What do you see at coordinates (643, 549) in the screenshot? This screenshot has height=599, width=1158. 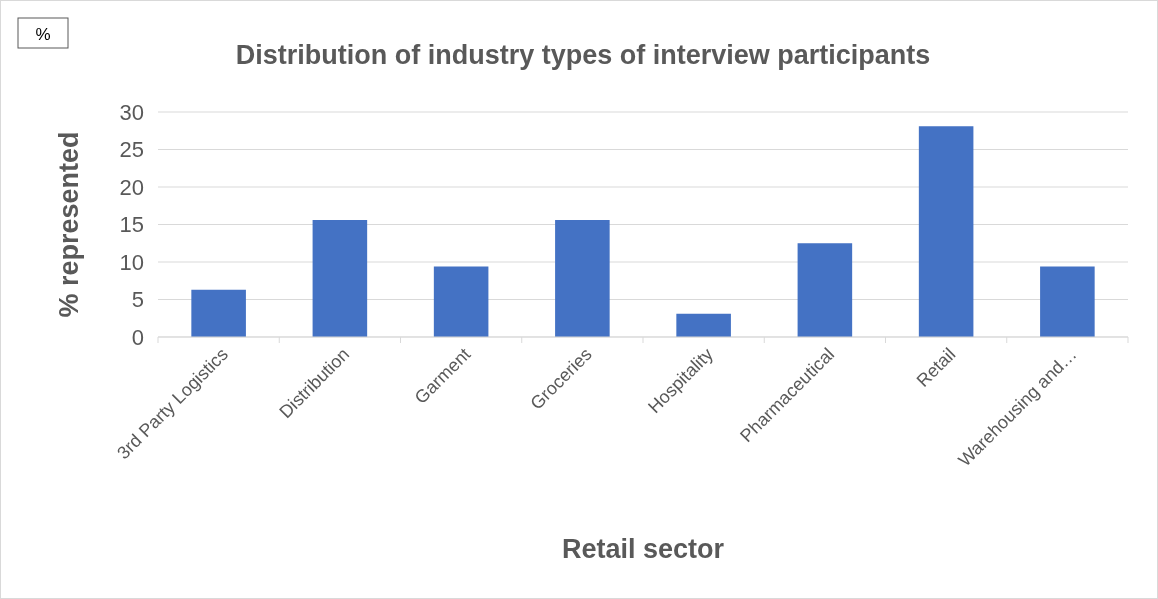 I see `x-axis-title: Retail sector` at bounding box center [643, 549].